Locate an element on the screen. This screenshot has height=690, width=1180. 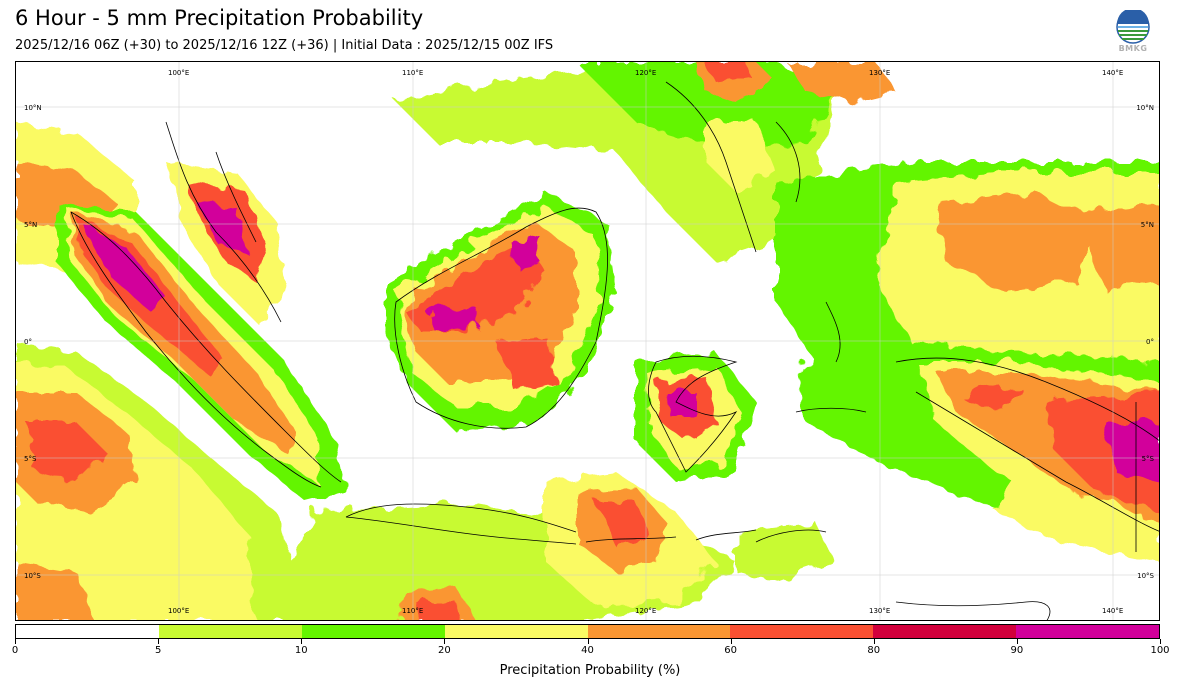
lon-label-top: 140°E is located at coordinates (1112, 73).